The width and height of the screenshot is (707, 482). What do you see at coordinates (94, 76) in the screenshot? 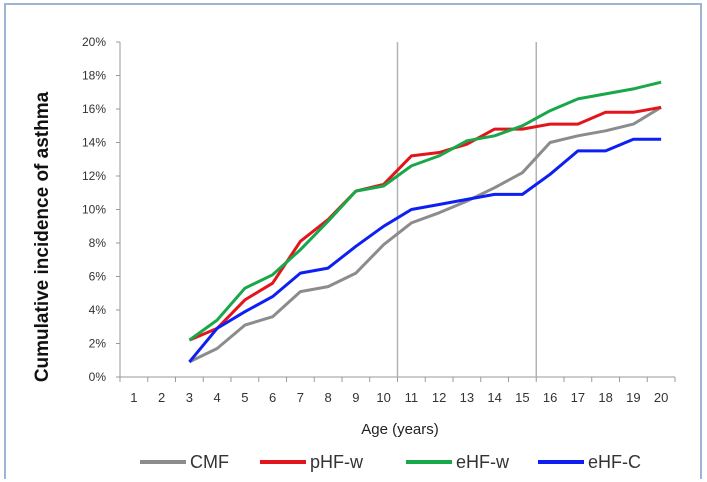
I see `y-tick-label: 18%` at bounding box center [94, 76].